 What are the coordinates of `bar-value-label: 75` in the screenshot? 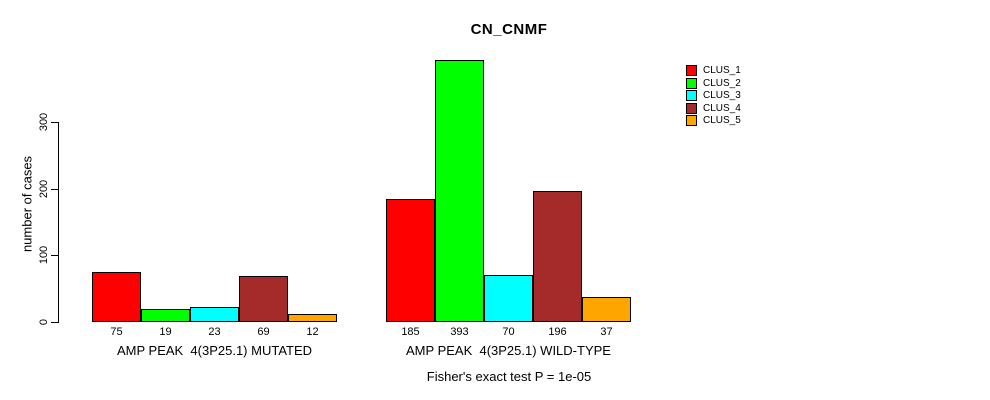 It's located at (116, 332).